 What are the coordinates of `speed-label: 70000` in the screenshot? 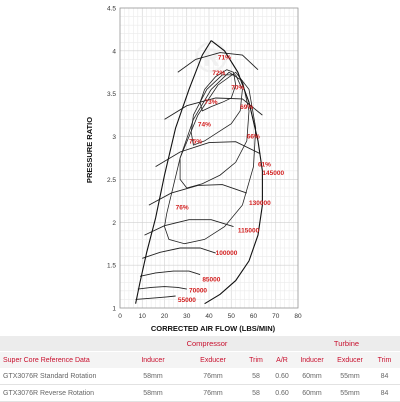 It's located at (198, 291).